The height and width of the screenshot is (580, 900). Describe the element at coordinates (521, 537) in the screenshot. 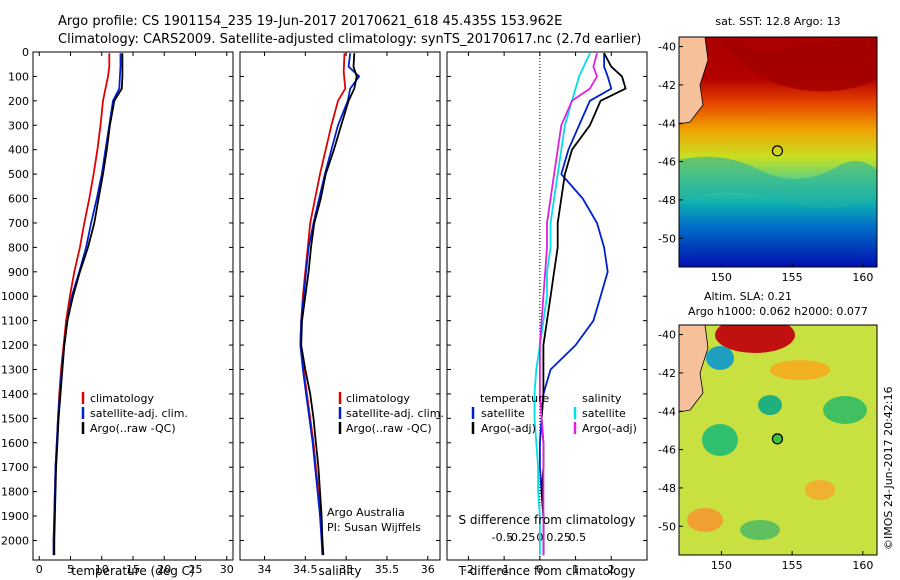

I see `s-difference-tick-label: -0.25` at that location.